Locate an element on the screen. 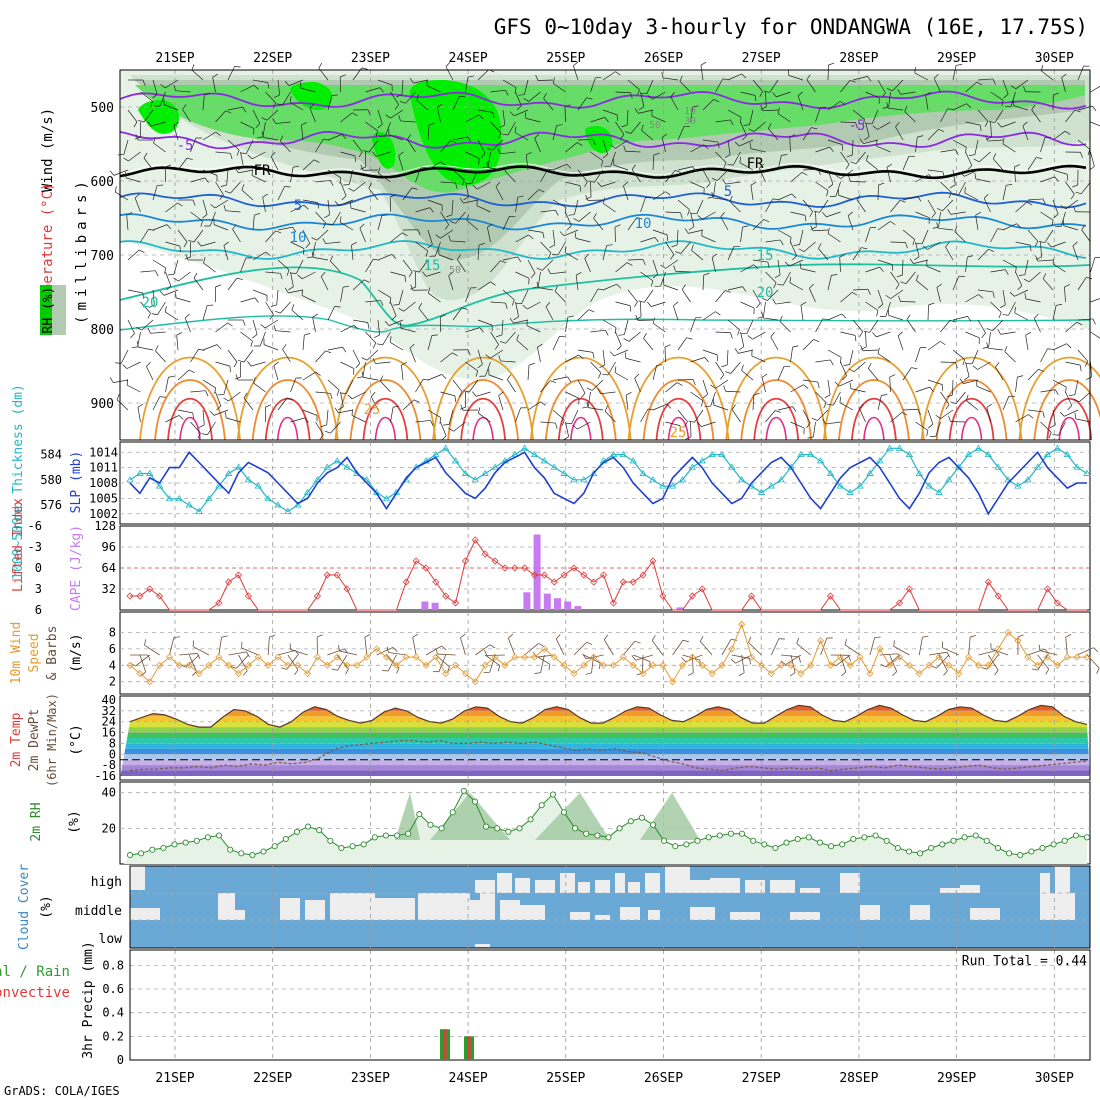  lifted-index-marker is located at coordinates (544, 575).